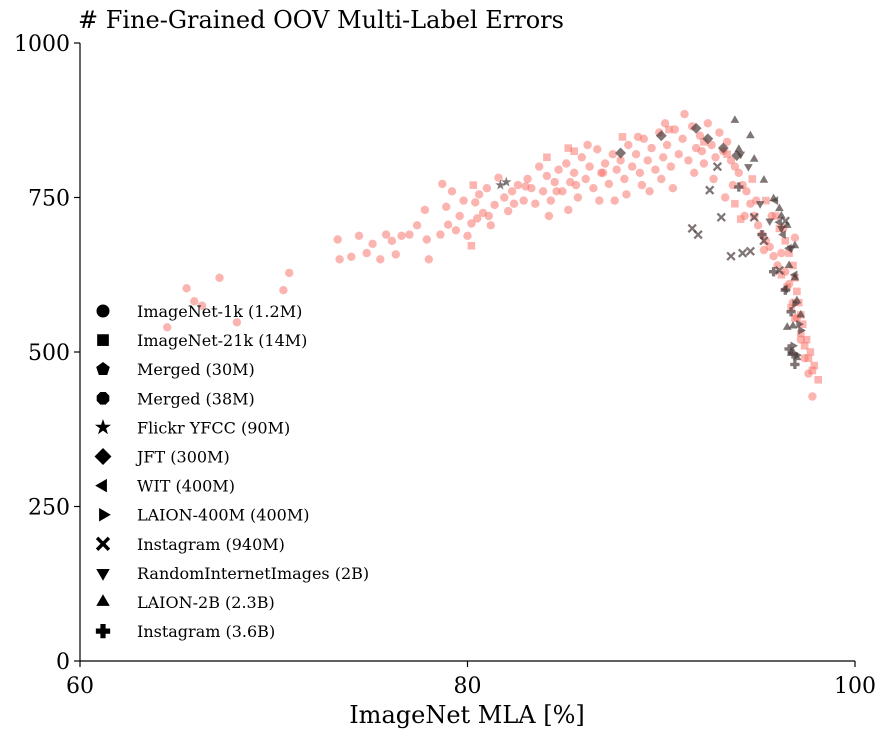  Describe the element at coordinates (103, 600) in the screenshot. I see `legend-marker-triangle-up` at that location.